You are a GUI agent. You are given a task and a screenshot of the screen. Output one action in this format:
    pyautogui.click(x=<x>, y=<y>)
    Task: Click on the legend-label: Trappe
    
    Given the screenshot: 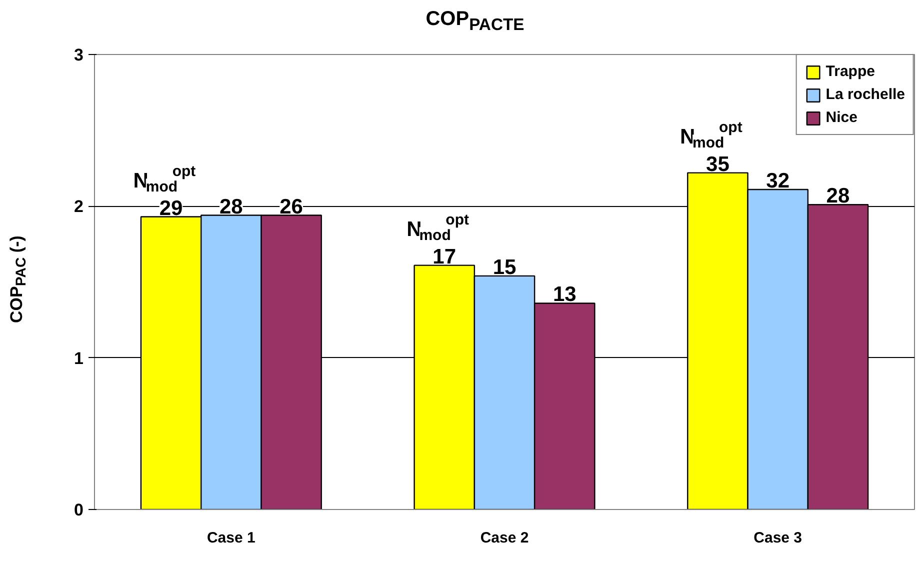 What is the action you would take?
    pyautogui.click(x=850, y=71)
    